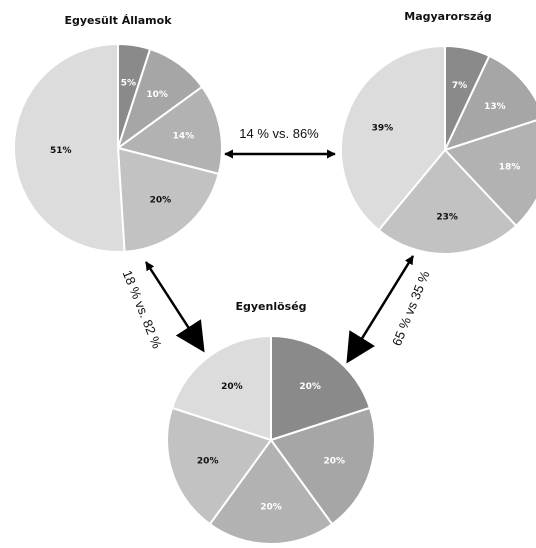 The height and width of the screenshot is (548, 536). What do you see at coordinates (128, 83) in the screenshot?
I see `pie-label-slice-5: 5%` at bounding box center [128, 83].